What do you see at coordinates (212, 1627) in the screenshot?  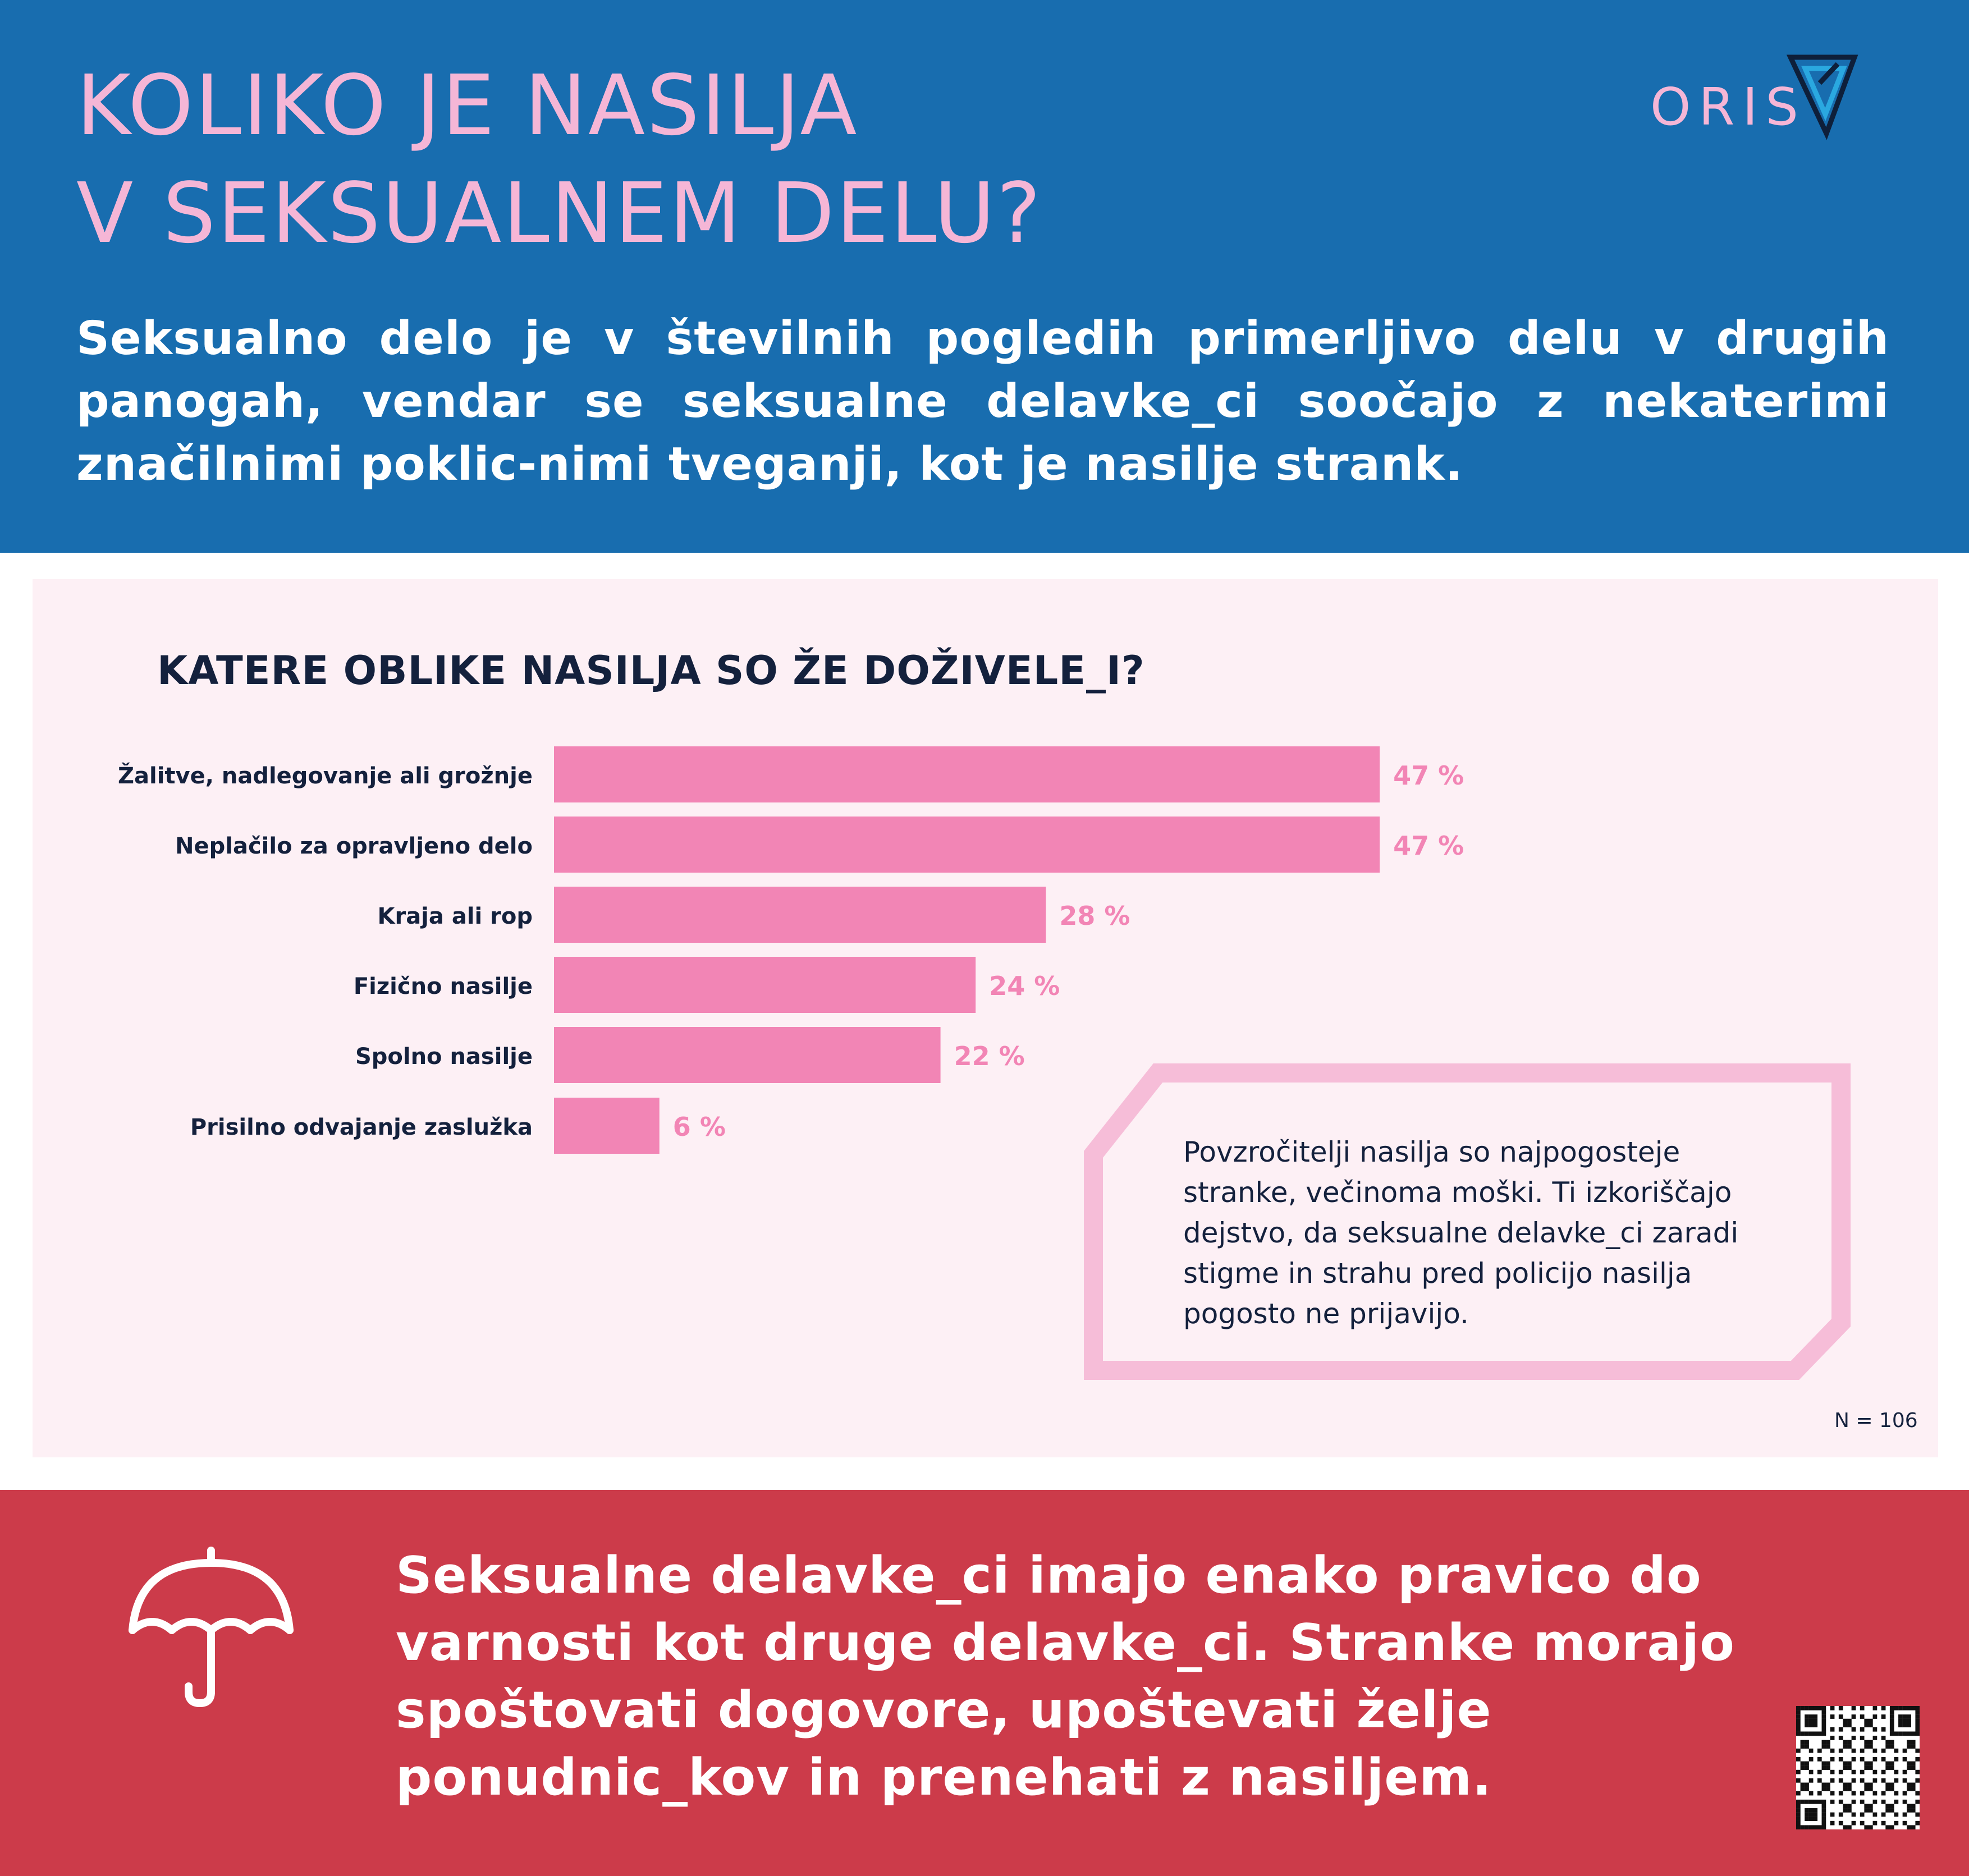 I see `umbrella-icon` at bounding box center [212, 1627].